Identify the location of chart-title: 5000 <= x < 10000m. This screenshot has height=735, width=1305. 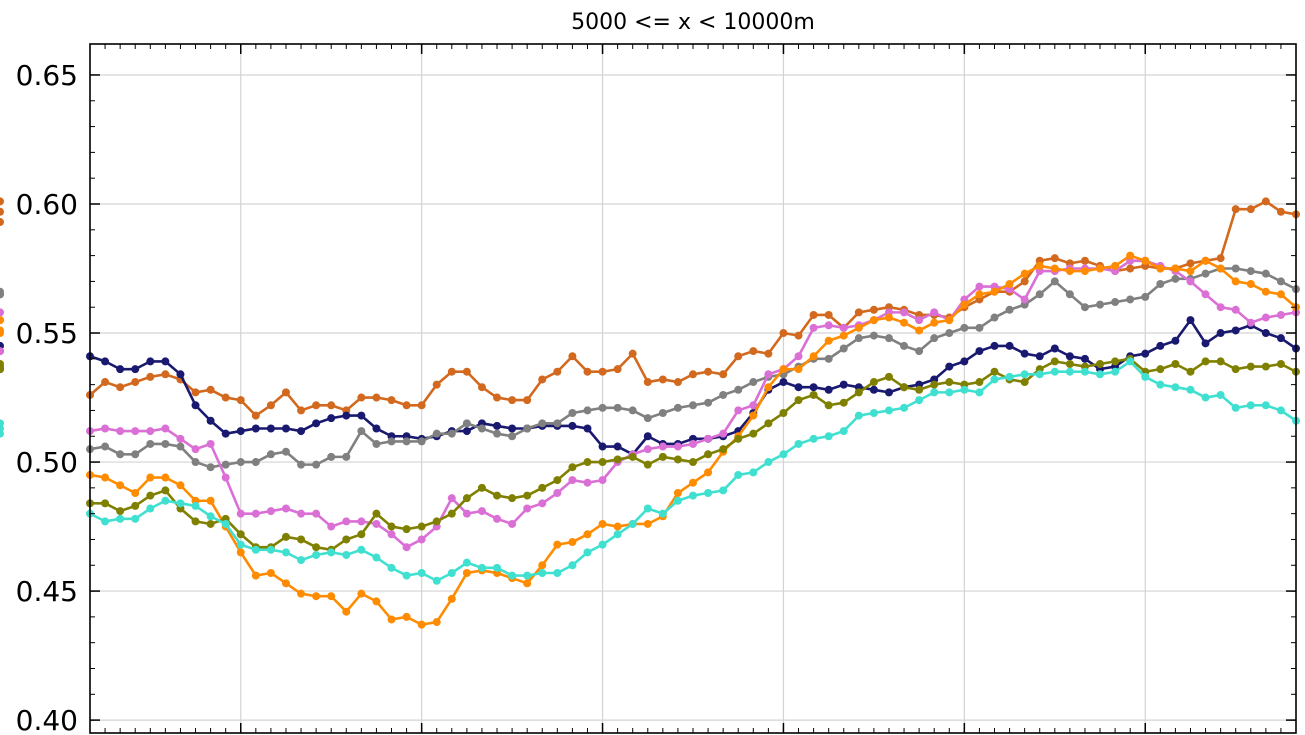
(693, 22).